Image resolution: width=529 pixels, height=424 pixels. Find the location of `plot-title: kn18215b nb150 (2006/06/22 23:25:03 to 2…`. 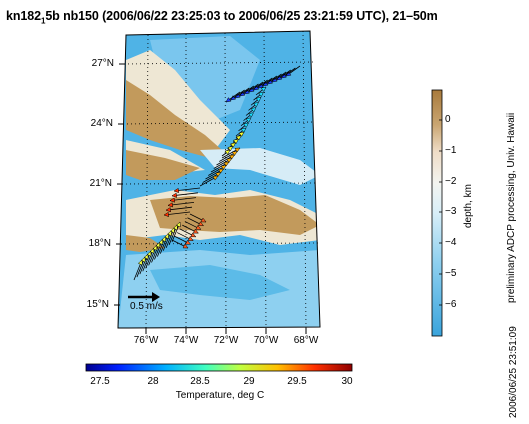

plot-title: kn18215b nb150 (2006/06/22 23:25:03 to 2… is located at coordinates (222, 17).